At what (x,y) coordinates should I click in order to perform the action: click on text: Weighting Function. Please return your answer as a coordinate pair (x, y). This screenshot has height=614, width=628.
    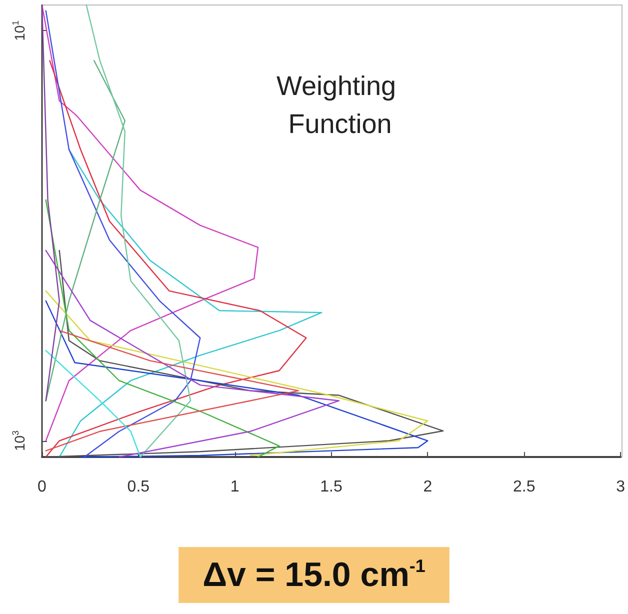
    Looking at the image, I should click on (340, 105).